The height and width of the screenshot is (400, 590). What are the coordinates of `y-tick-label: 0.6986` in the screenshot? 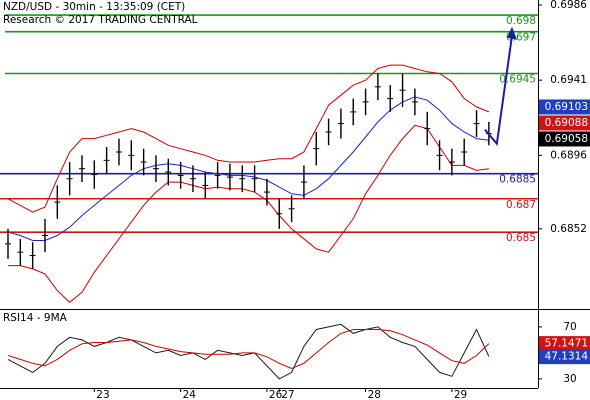 It's located at (568, 5).